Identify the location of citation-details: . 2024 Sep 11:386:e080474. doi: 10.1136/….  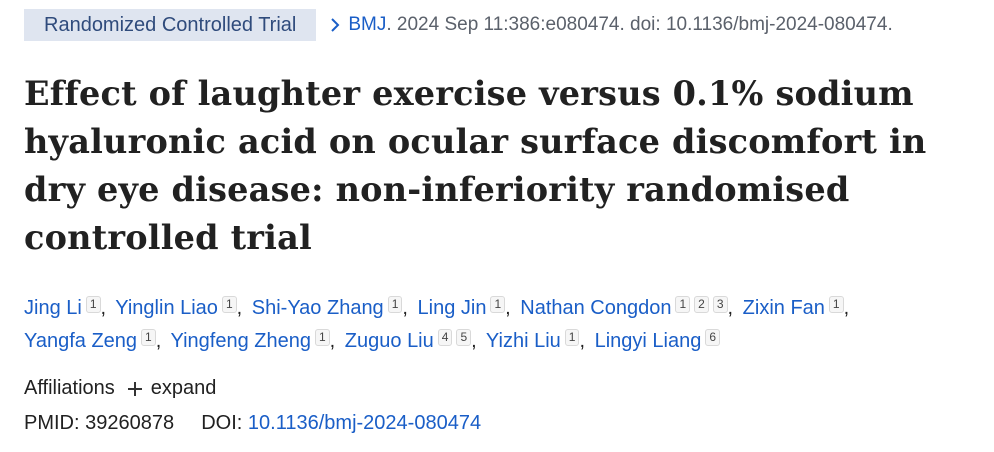
(639, 24).